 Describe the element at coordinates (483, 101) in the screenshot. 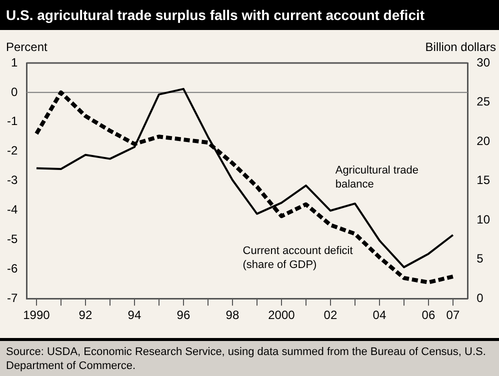

I see `y2-tick-label: 25` at that location.